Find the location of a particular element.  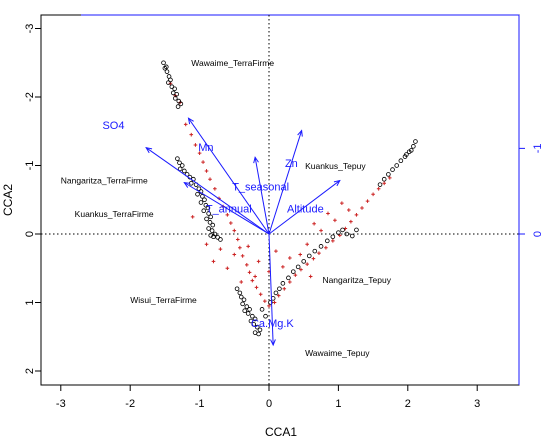

y-tick-label: 1 is located at coordinates (30, 302).